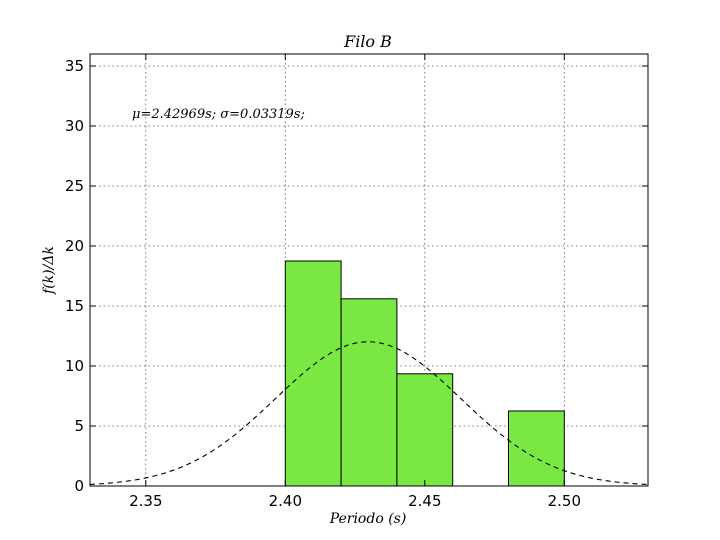 The image size is (720, 540). I want to click on y-tick-label-2: 10, so click(74, 366).